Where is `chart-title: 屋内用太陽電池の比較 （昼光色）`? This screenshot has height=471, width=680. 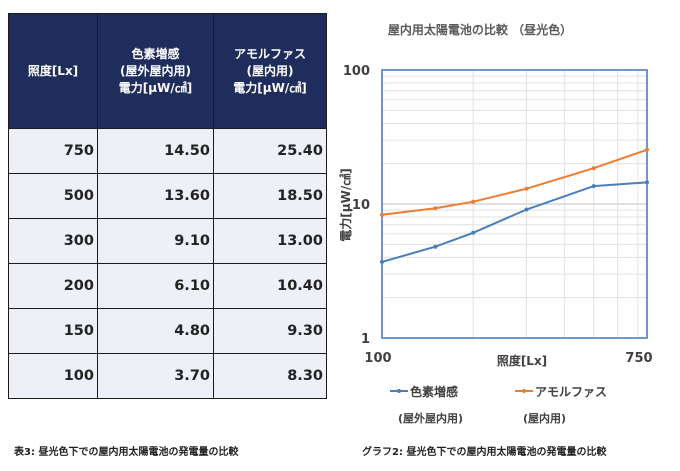 chart-title: 屋内用太陽電池の比較 （昼光色） is located at coordinates (480, 29).